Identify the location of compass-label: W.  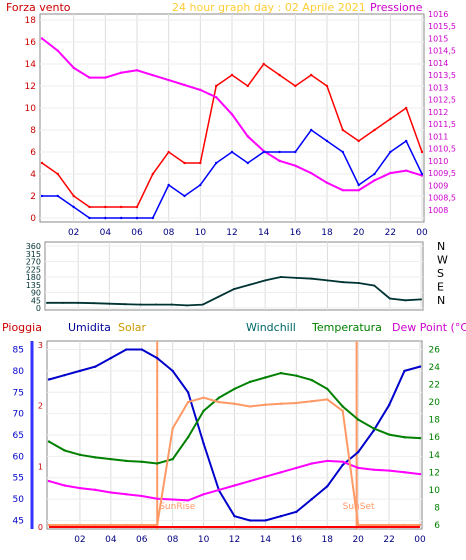
(442, 260).